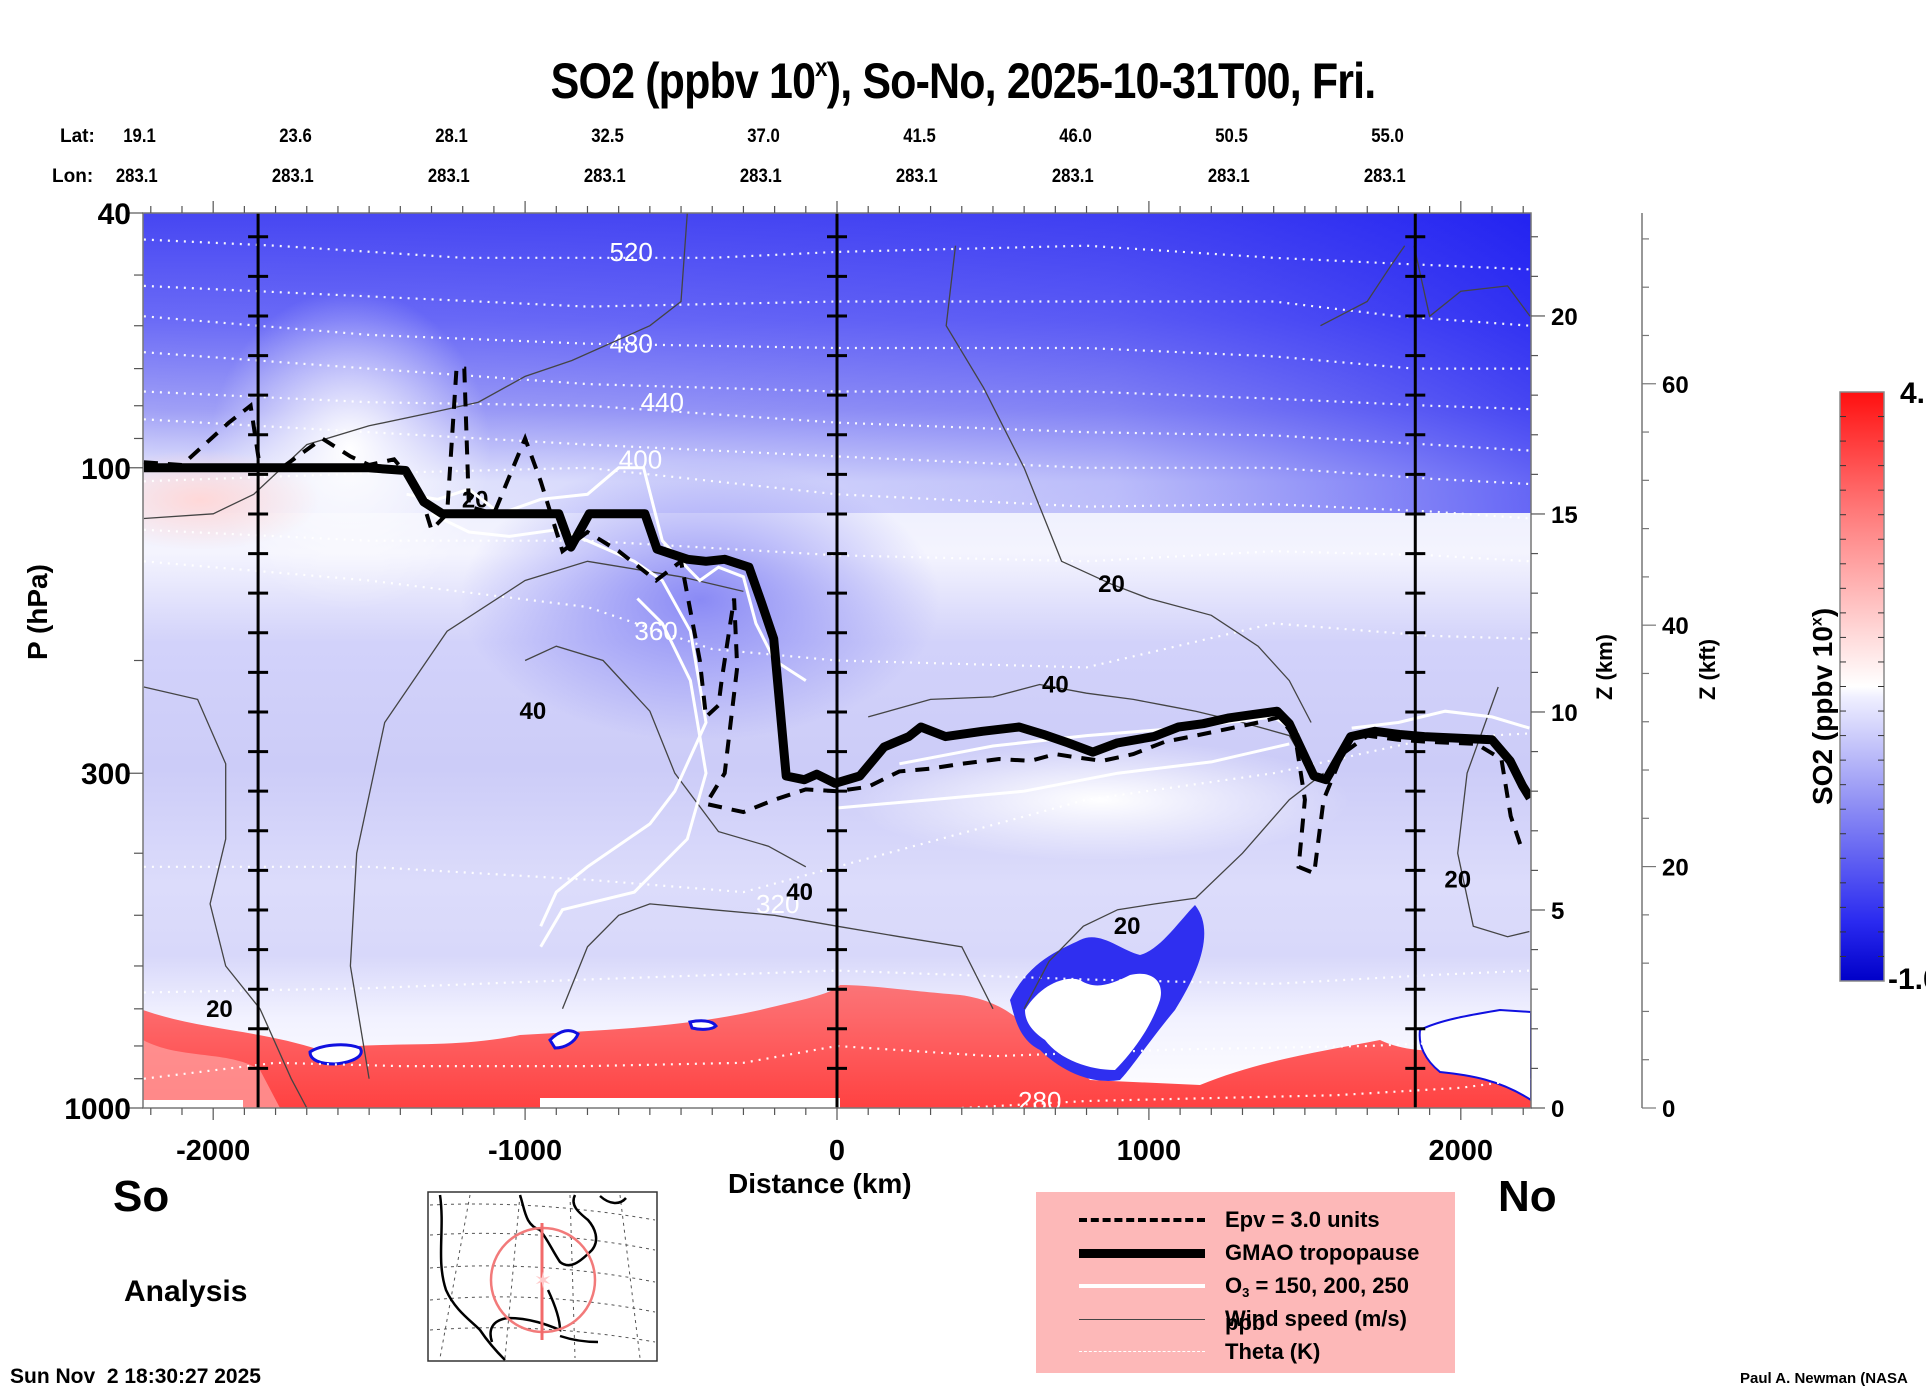 This screenshot has width=1926, height=1394. I want to click on white-line-icon, so click(1142, 1286).